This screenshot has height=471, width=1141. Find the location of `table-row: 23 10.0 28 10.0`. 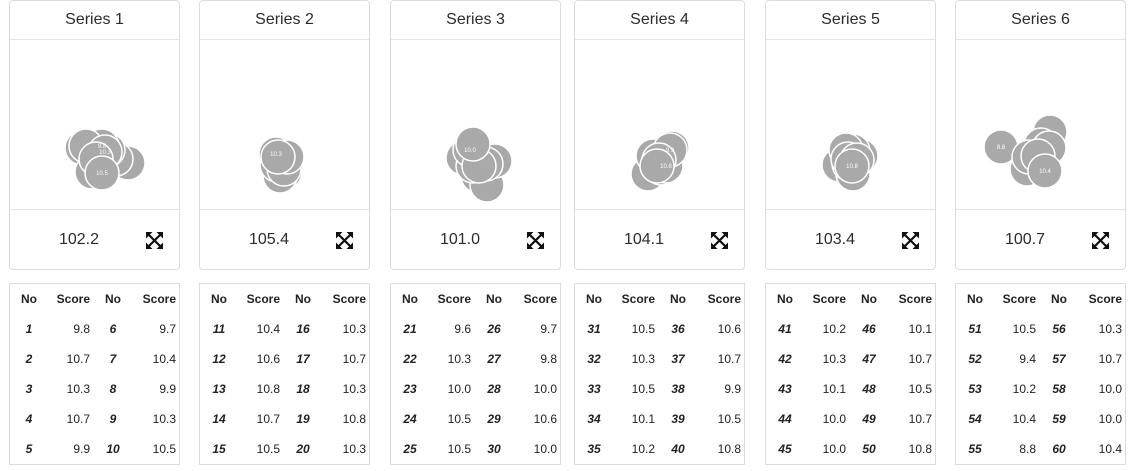

table-row: 23 10.0 28 10.0 is located at coordinates (475, 389).